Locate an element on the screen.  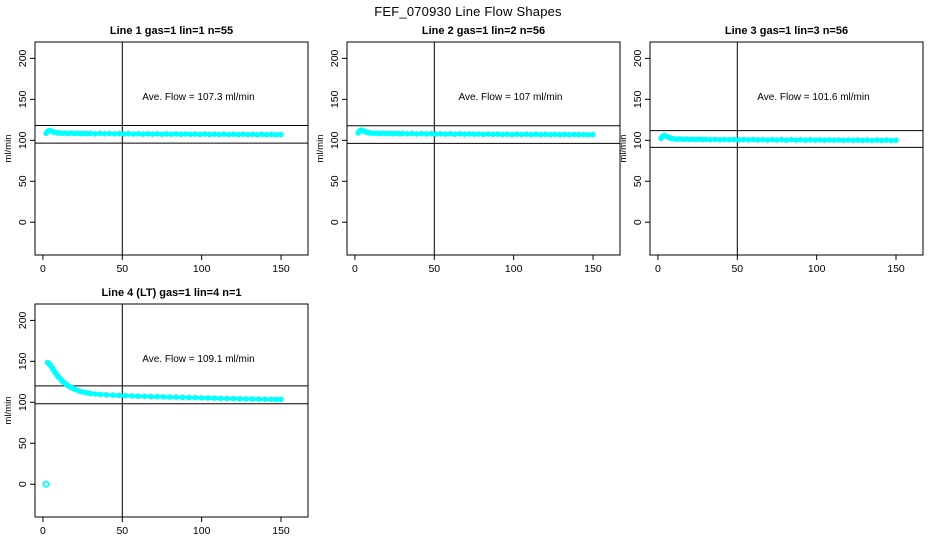
outlier-point is located at coordinates (46, 484).